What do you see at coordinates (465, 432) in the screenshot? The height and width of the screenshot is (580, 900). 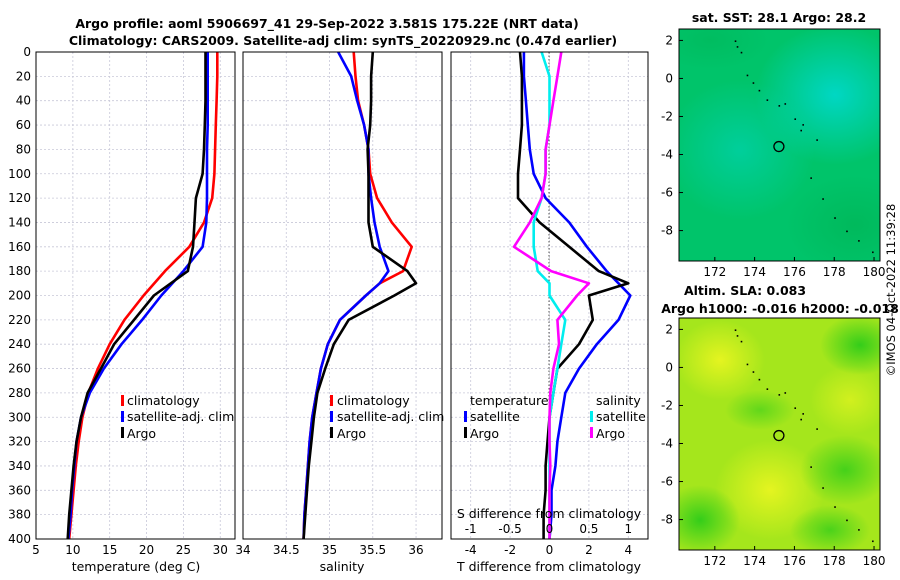 I see `legend-t-argo-swatch` at bounding box center [465, 432].